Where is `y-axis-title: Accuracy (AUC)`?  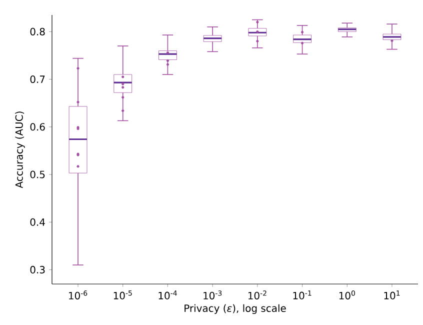
y-axis-title: Accuracy (AUC) is located at coordinates (20, 150).